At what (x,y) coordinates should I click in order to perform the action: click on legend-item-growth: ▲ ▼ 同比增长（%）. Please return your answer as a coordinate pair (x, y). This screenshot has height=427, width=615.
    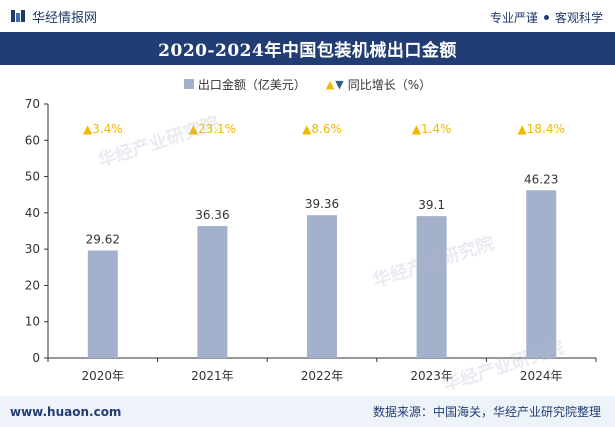
    Looking at the image, I should click on (378, 84).